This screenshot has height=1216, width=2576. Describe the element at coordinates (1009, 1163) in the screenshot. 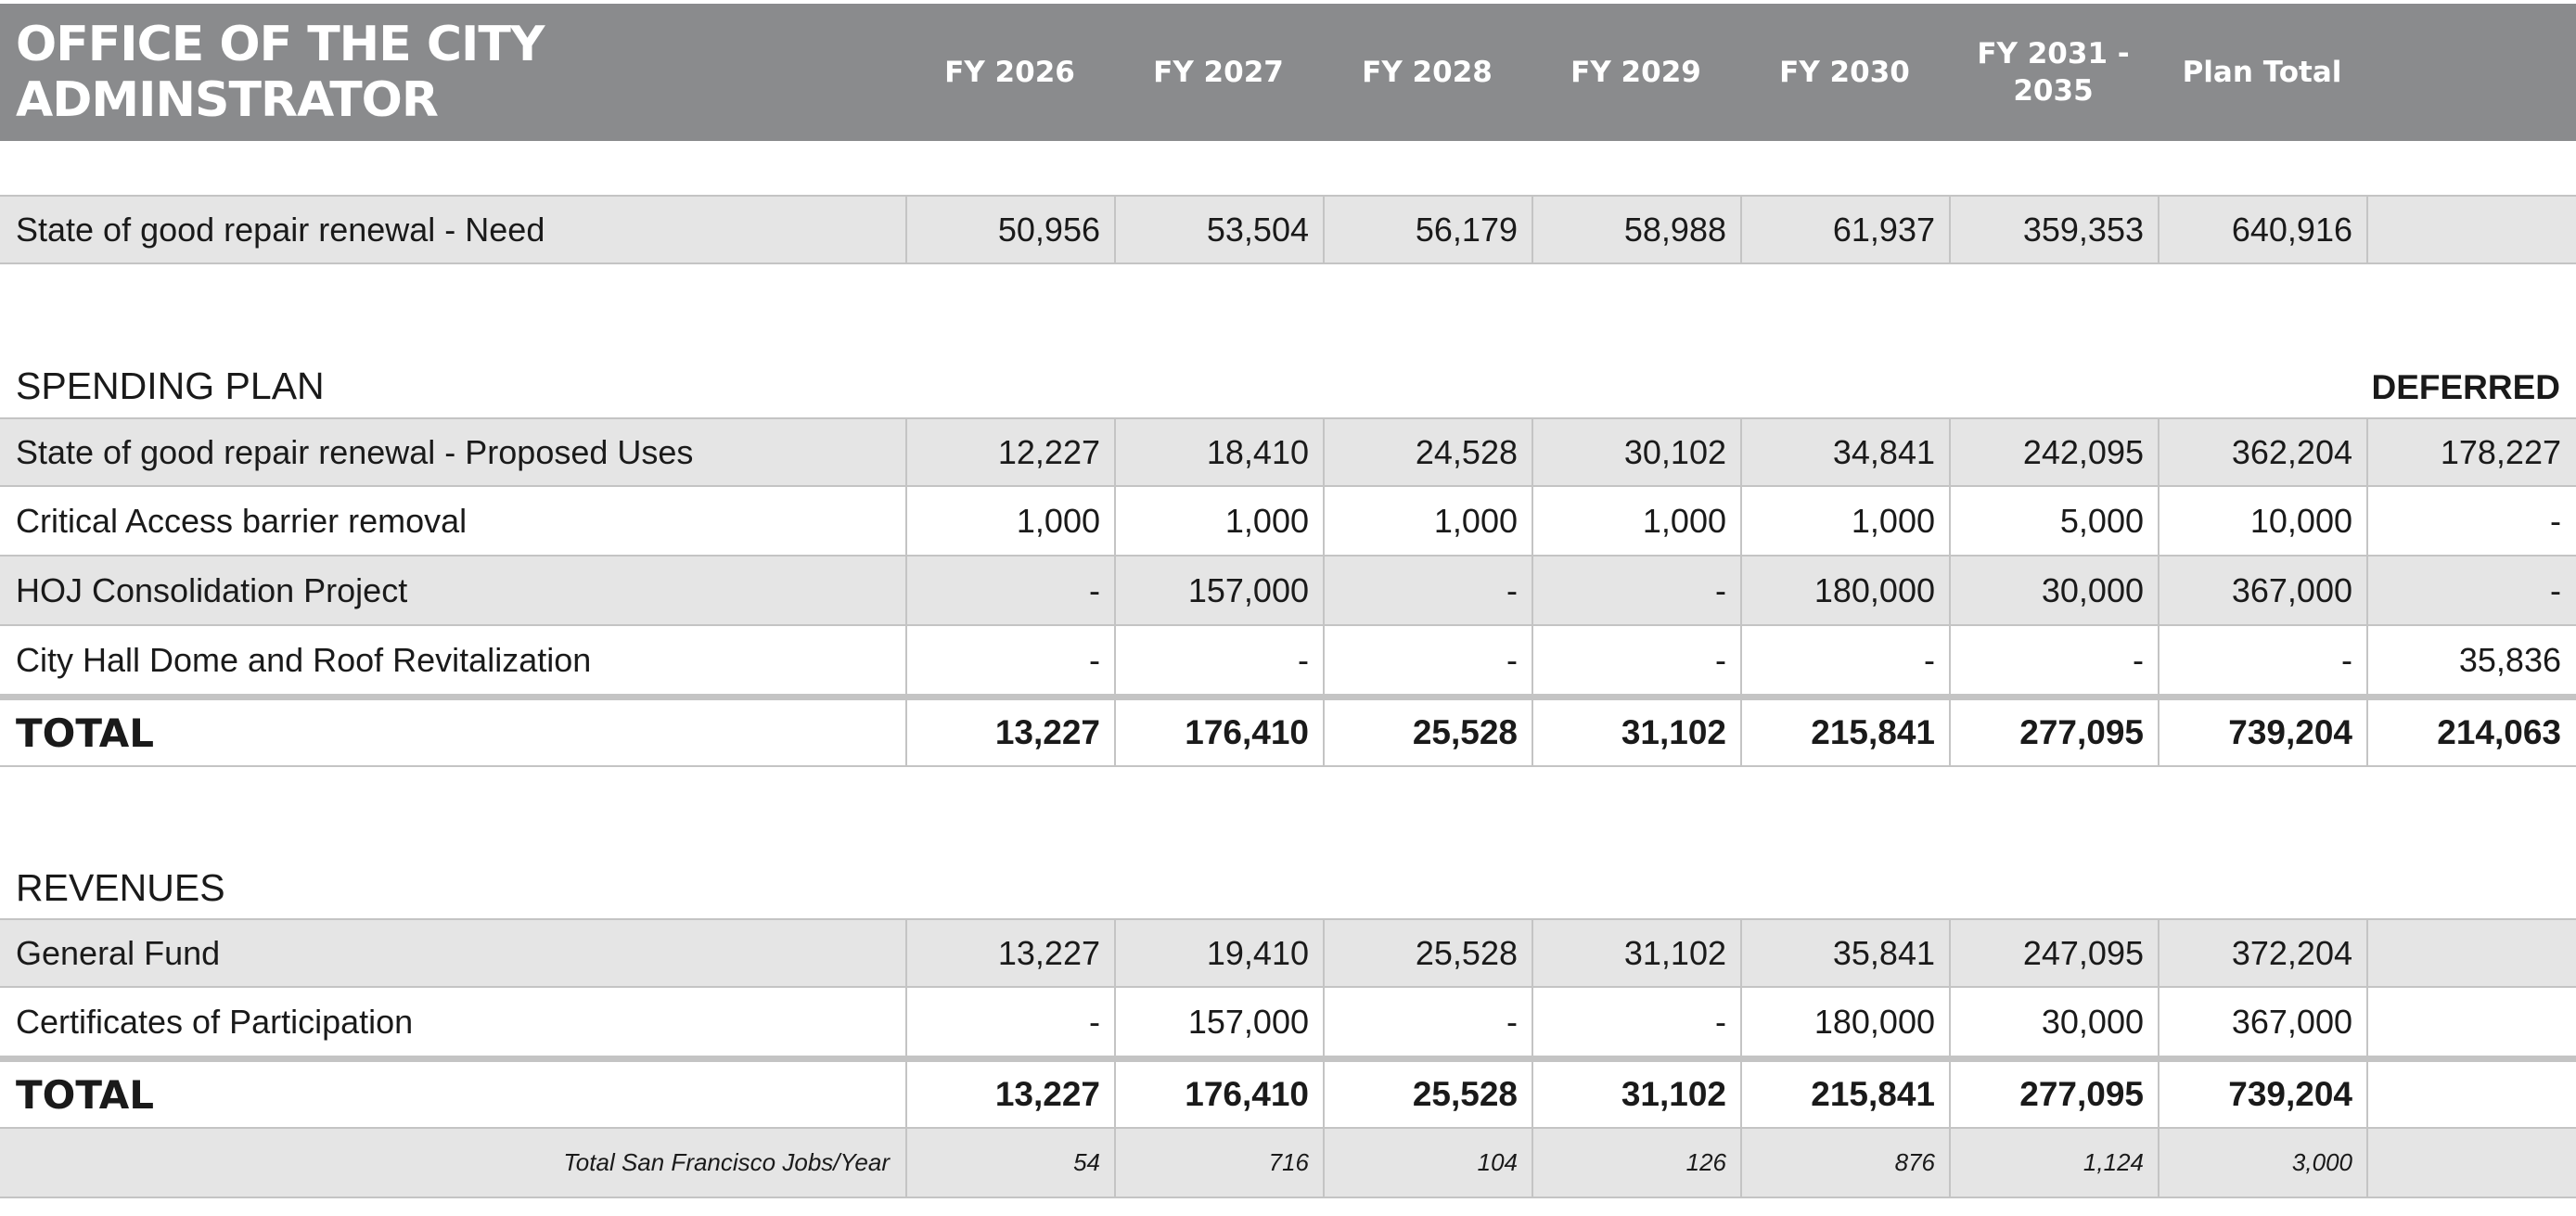

I see `table-cell: 54` at that location.